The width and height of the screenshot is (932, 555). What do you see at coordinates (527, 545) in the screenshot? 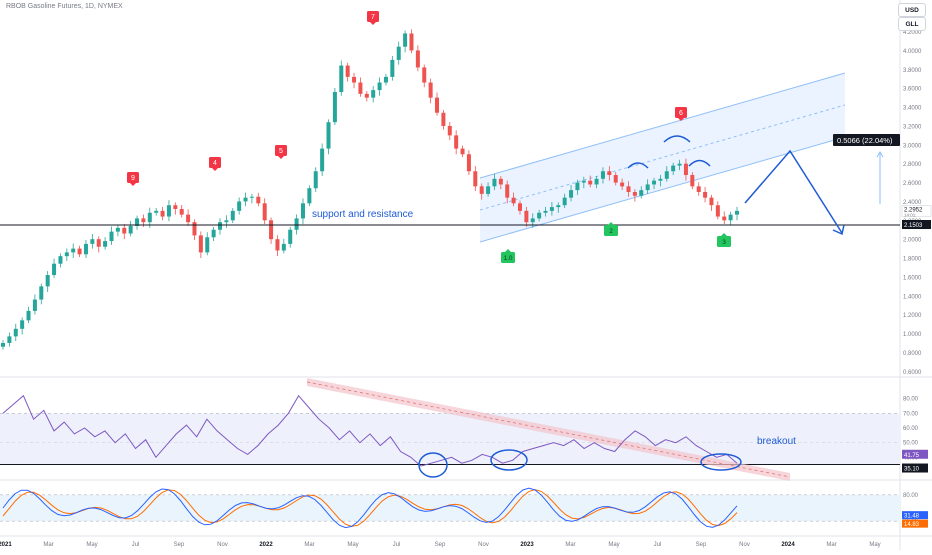
I see `time-axis-tick: 2023` at bounding box center [527, 545].